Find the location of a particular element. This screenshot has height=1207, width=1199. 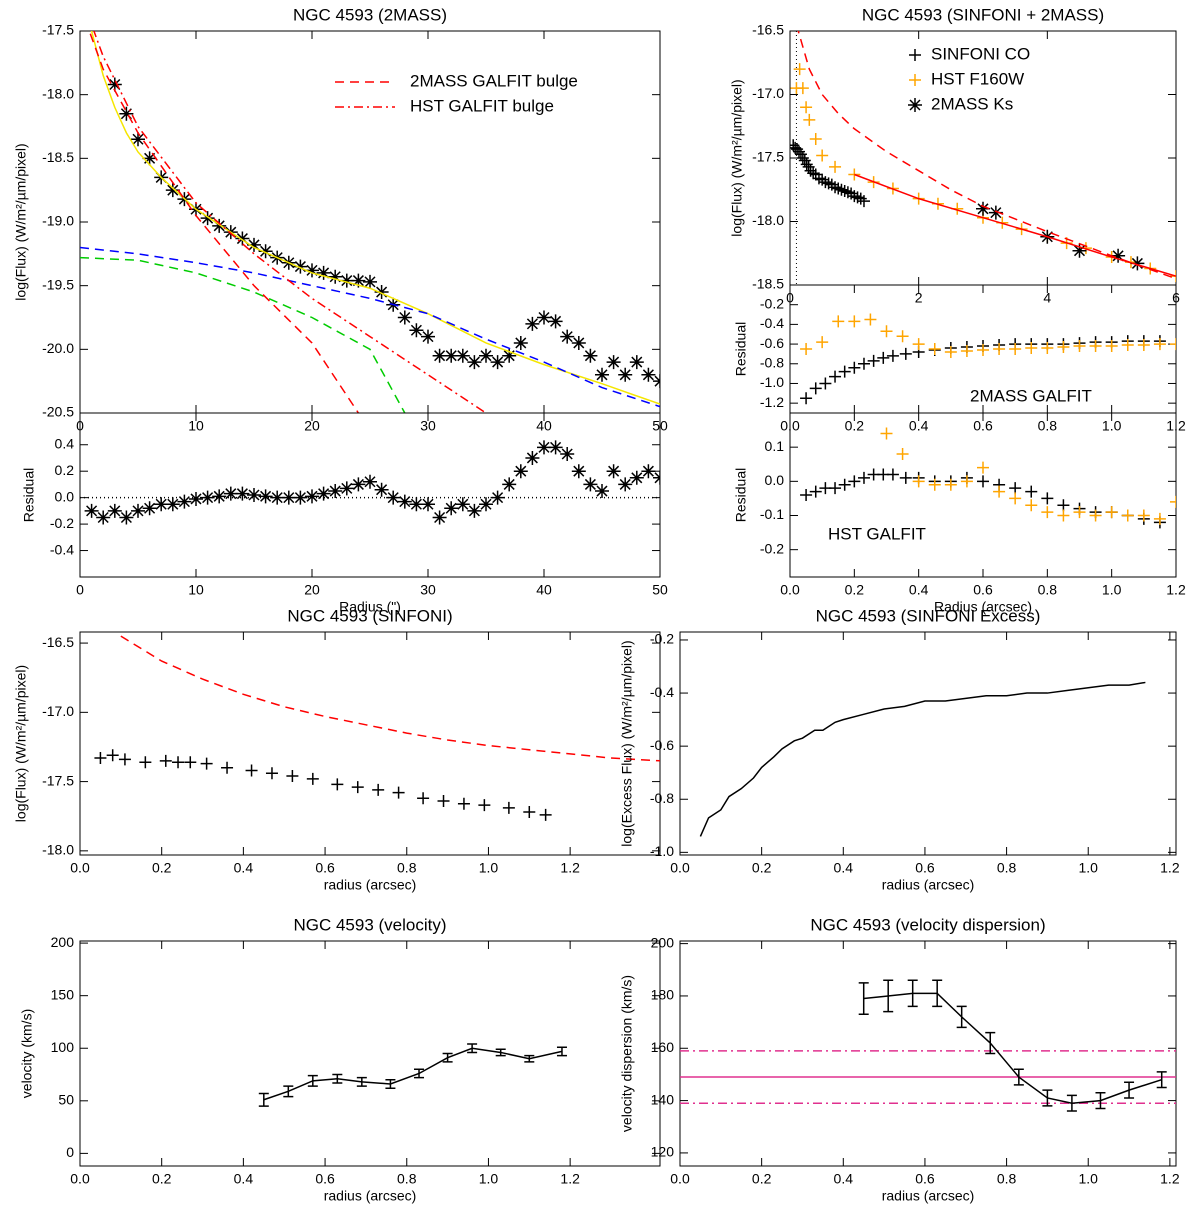

y-axis-label: log(Flux) (W/m²/µm/pixel) is located at coordinates (737, 157).